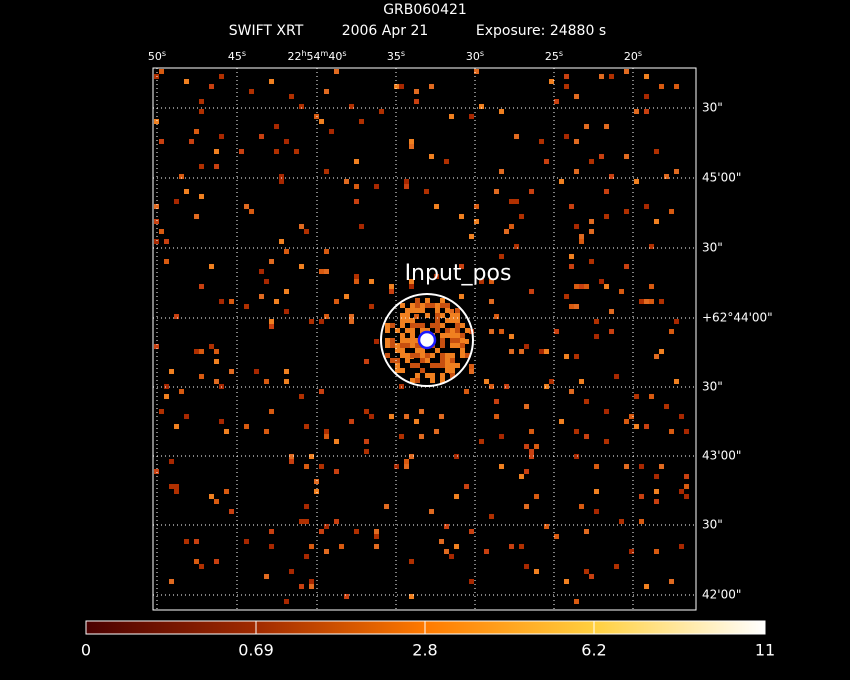 The image size is (850, 680). Describe the element at coordinates (86, 650) in the screenshot. I see `colorbar-label: 0` at that location.